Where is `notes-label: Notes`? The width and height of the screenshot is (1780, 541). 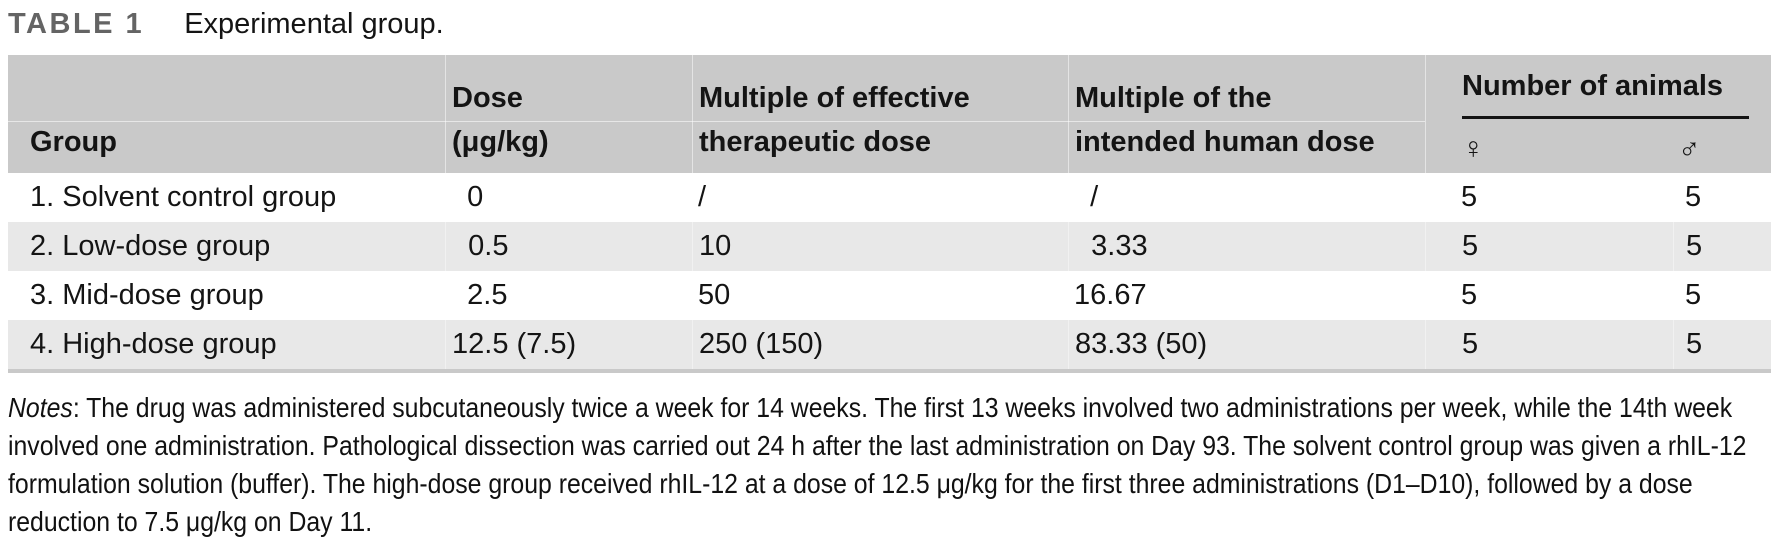
notes-label: Notes is located at coordinates (40, 407).